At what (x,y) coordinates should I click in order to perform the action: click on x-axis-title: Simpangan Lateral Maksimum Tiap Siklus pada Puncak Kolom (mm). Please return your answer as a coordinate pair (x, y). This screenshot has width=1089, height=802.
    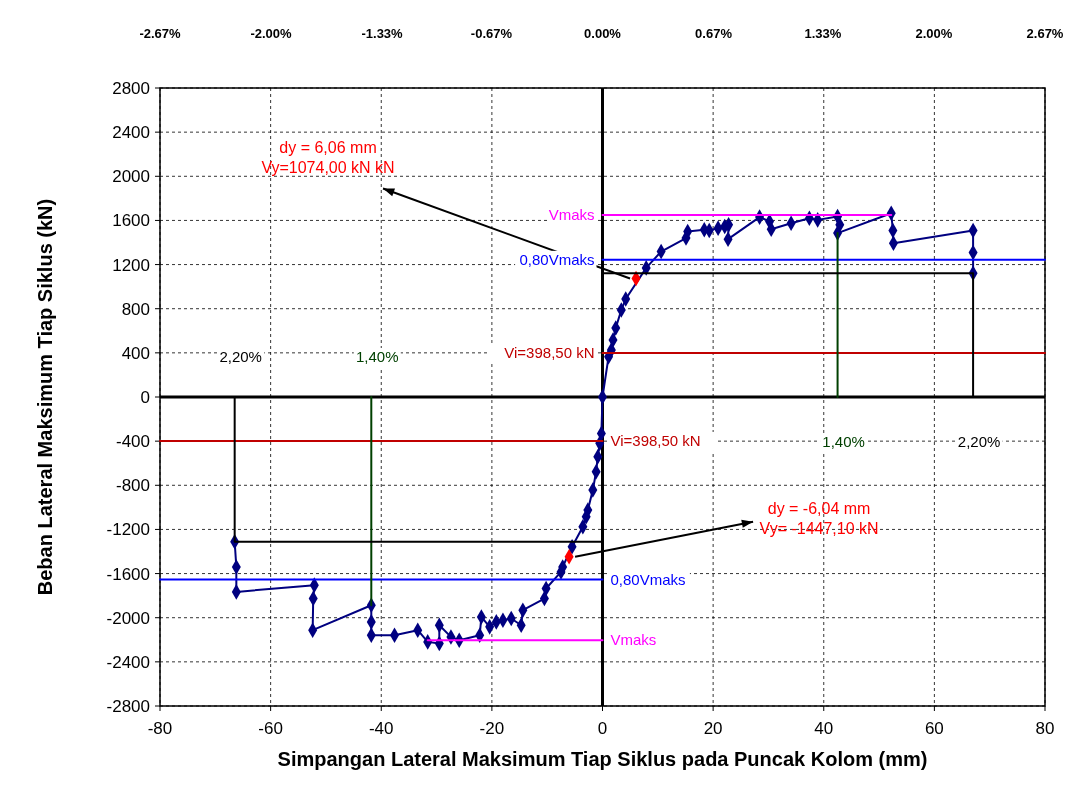
    Looking at the image, I should click on (602, 759).